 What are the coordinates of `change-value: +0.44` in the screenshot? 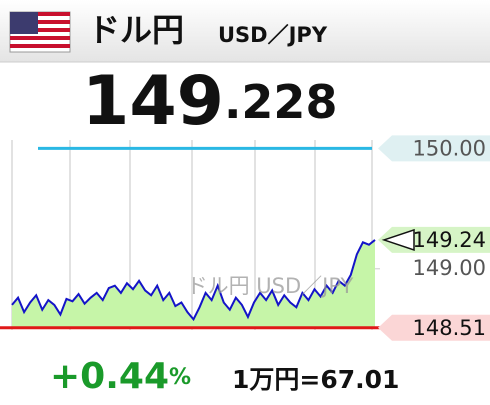 It's located at (109, 376).